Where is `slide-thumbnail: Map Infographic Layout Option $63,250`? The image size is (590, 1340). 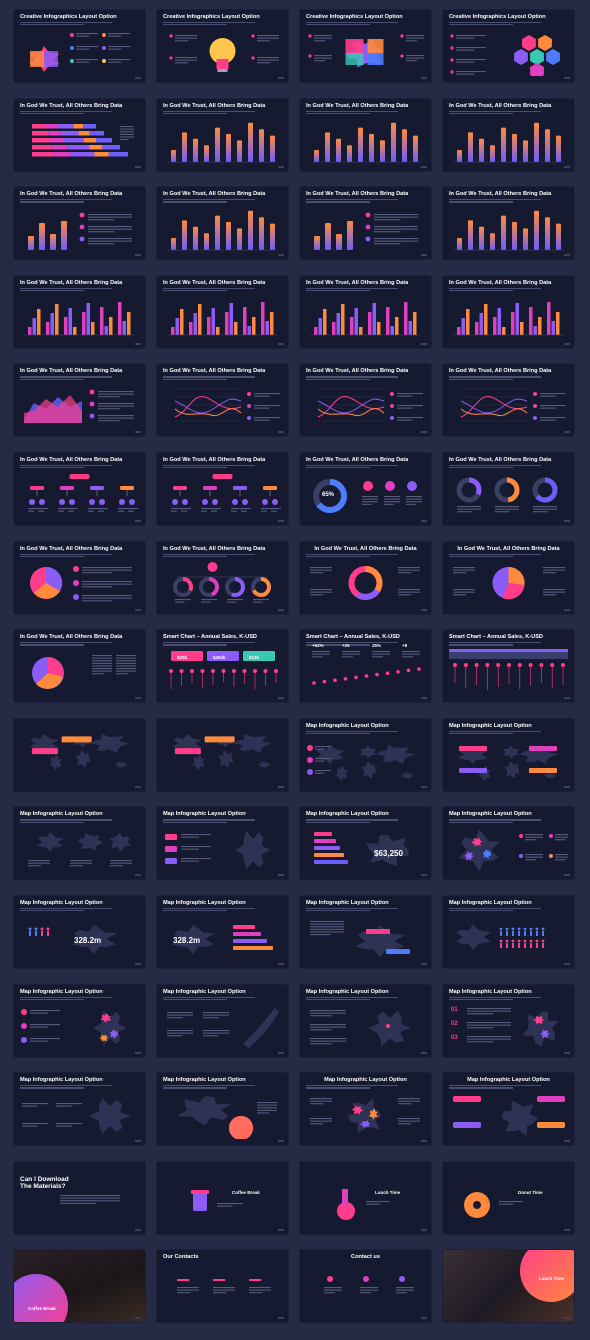 slide-thumbnail: Map Infographic Layout Option $63,250 is located at coordinates (365, 843).